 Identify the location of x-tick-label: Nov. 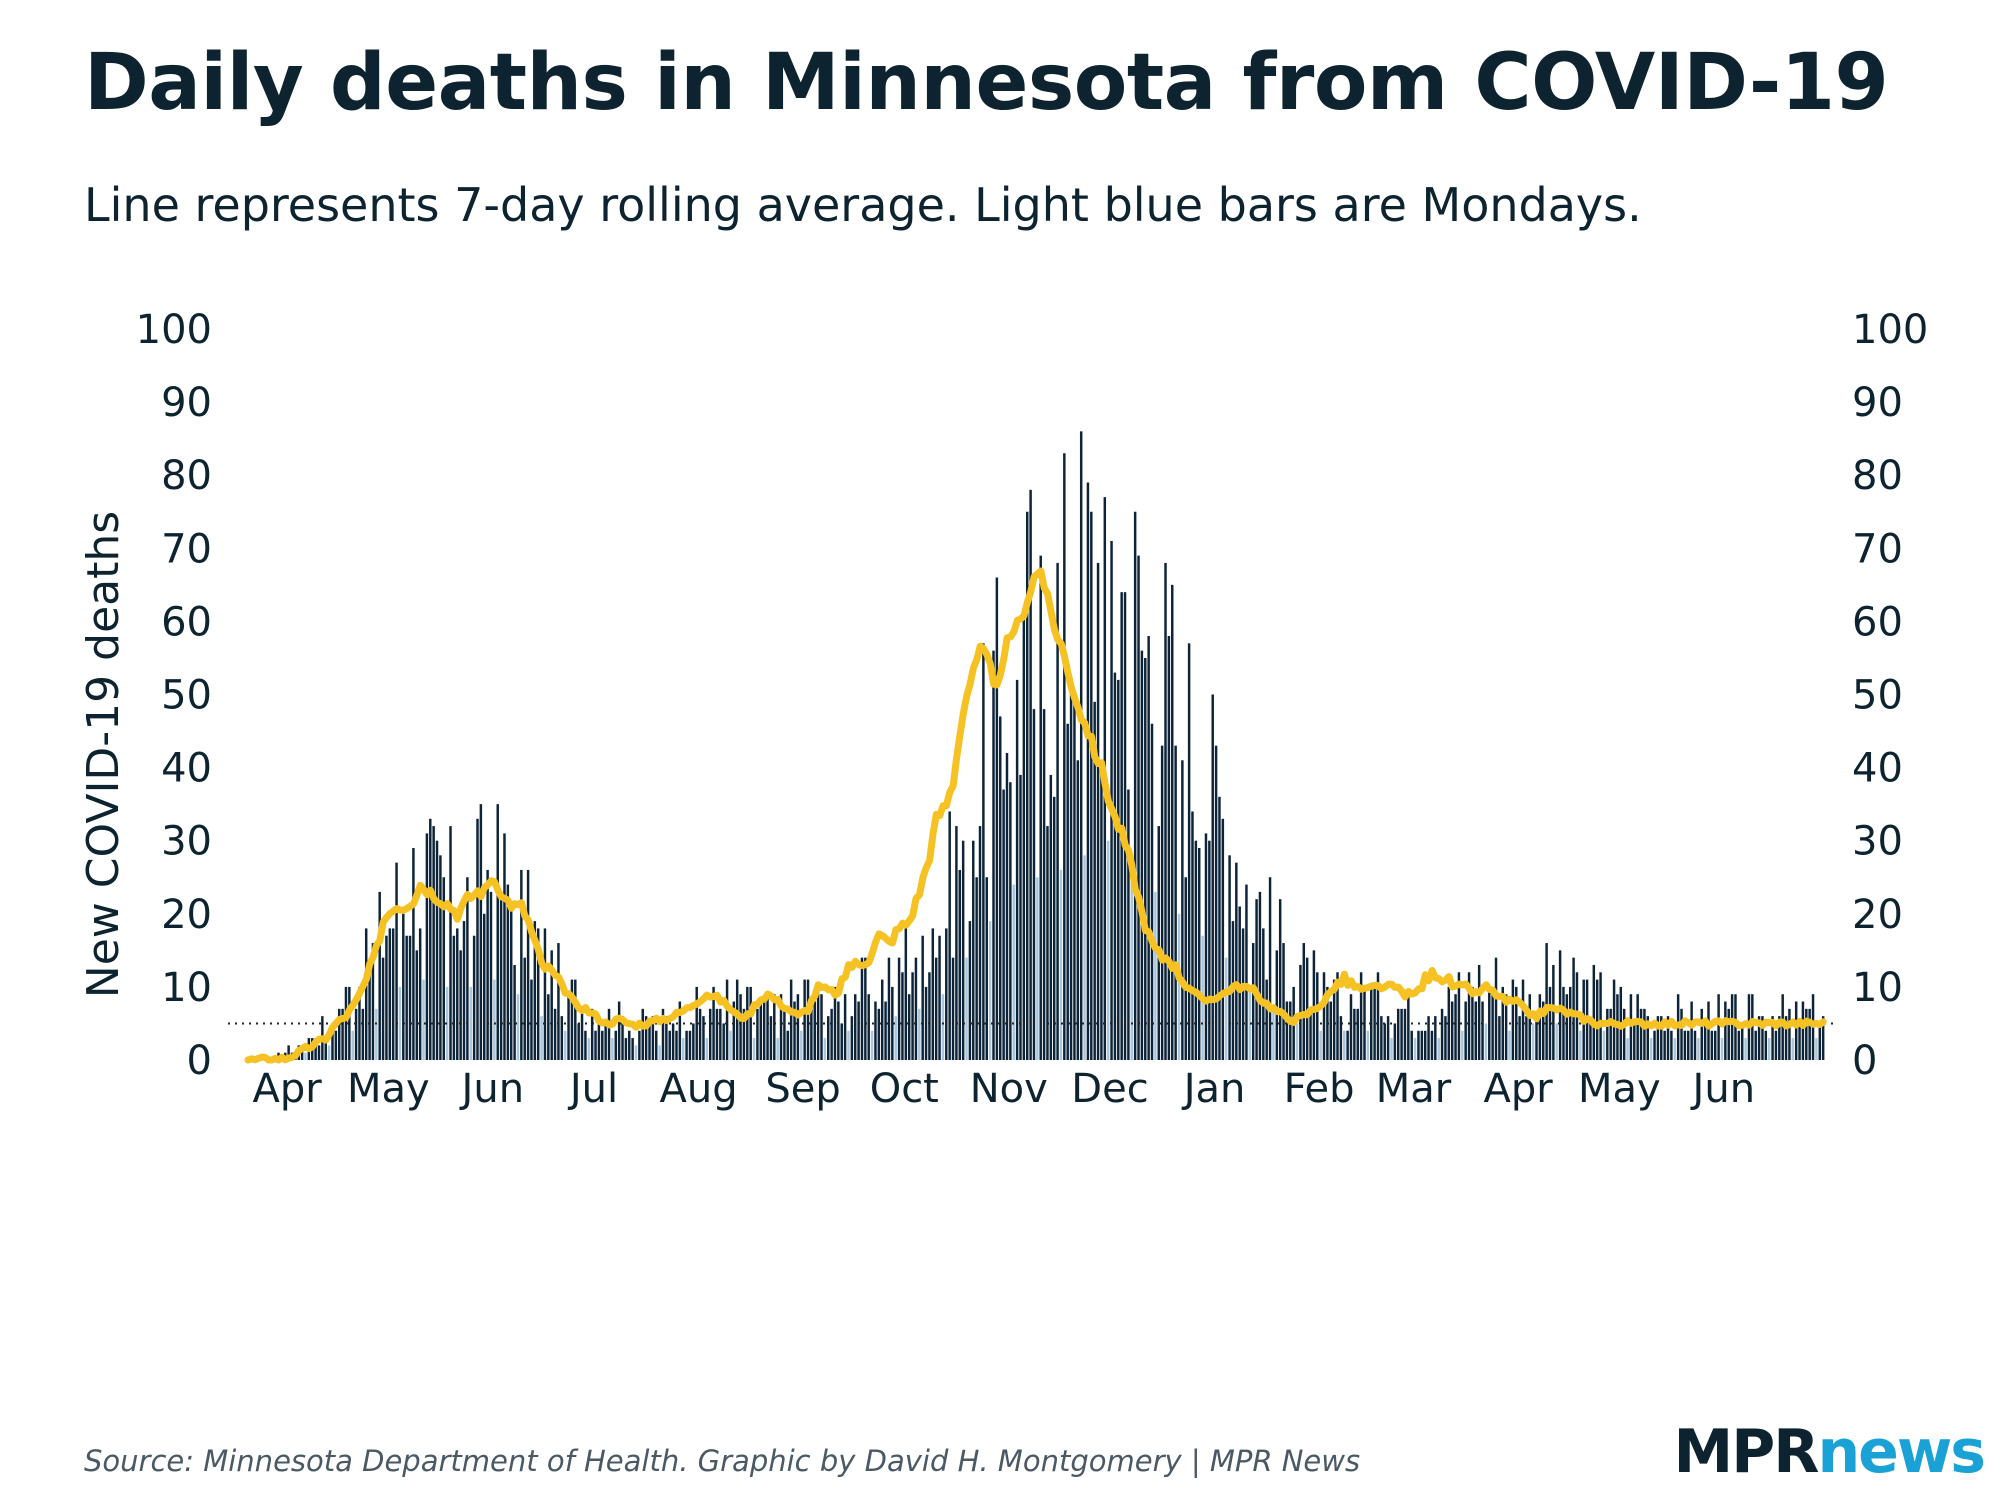
(1009, 1089).